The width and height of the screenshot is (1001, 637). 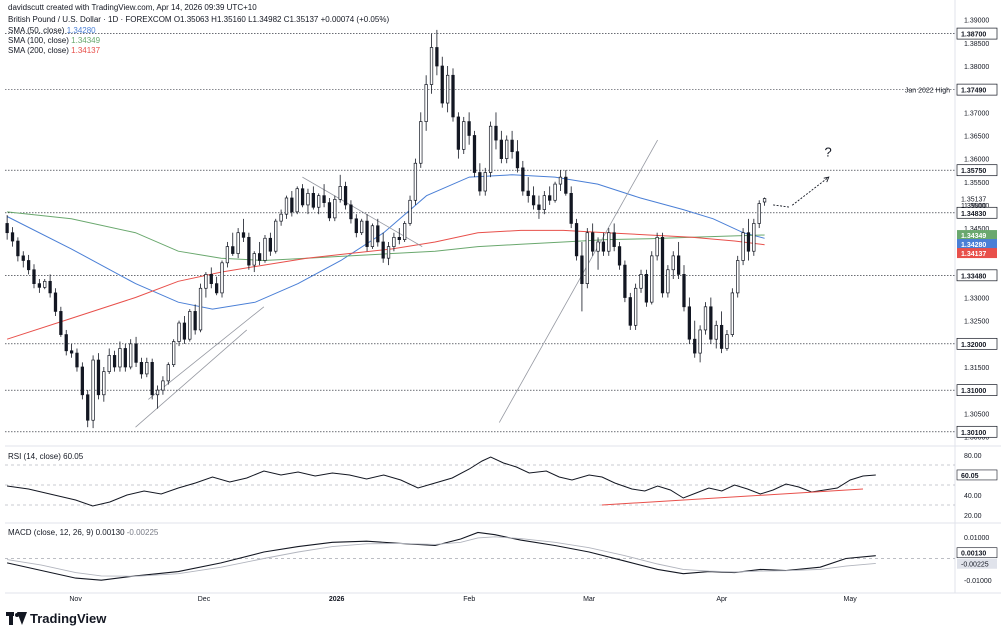 What do you see at coordinates (976, 299) in the screenshot?
I see `price-axis-tick-label: 1.33000` at bounding box center [976, 299].